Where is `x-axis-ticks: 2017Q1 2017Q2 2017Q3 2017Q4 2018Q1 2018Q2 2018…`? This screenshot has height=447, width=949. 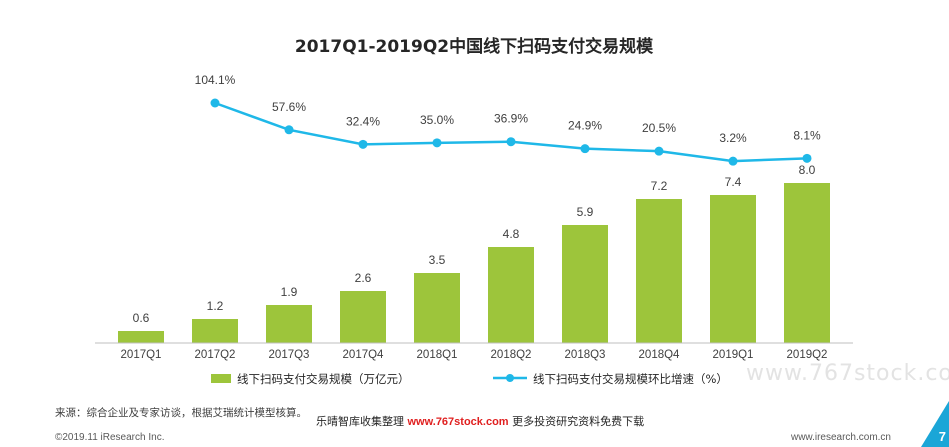
x-axis-ticks: 2017Q1 2017Q2 2017Q3 2017Q4 2018Q1 2018Q2 2018… is located at coordinates (474, 355).